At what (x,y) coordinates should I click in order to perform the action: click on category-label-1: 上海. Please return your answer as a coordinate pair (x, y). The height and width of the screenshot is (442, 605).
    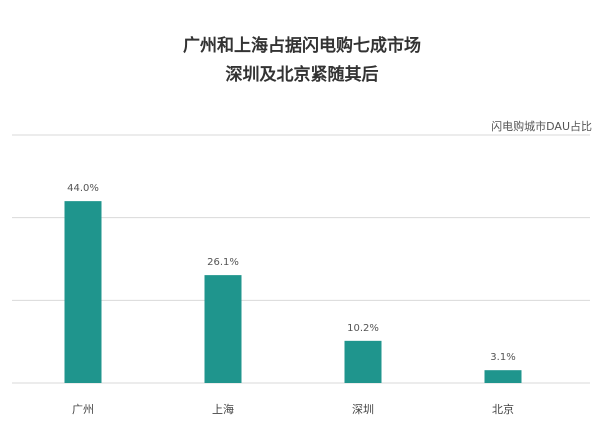
    Looking at the image, I should click on (223, 409).